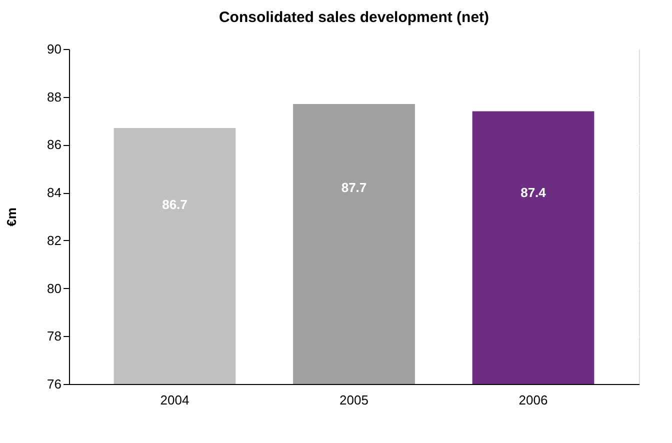 The height and width of the screenshot is (443, 672). I want to click on data-label: 87.4, so click(533, 192).